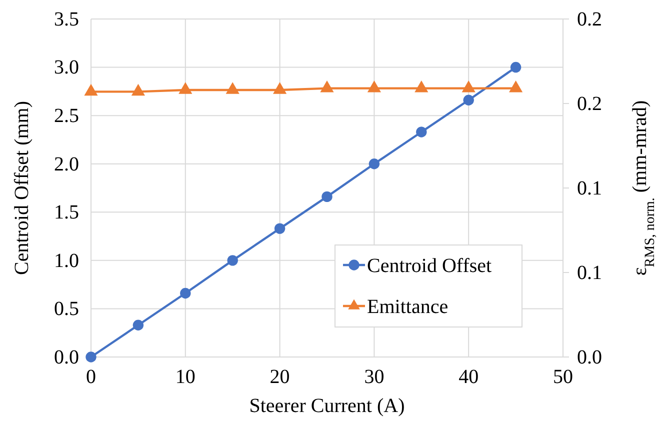  What do you see at coordinates (66, 115) in the screenshot?
I see `y-tick-label: 2.5` at bounding box center [66, 115].